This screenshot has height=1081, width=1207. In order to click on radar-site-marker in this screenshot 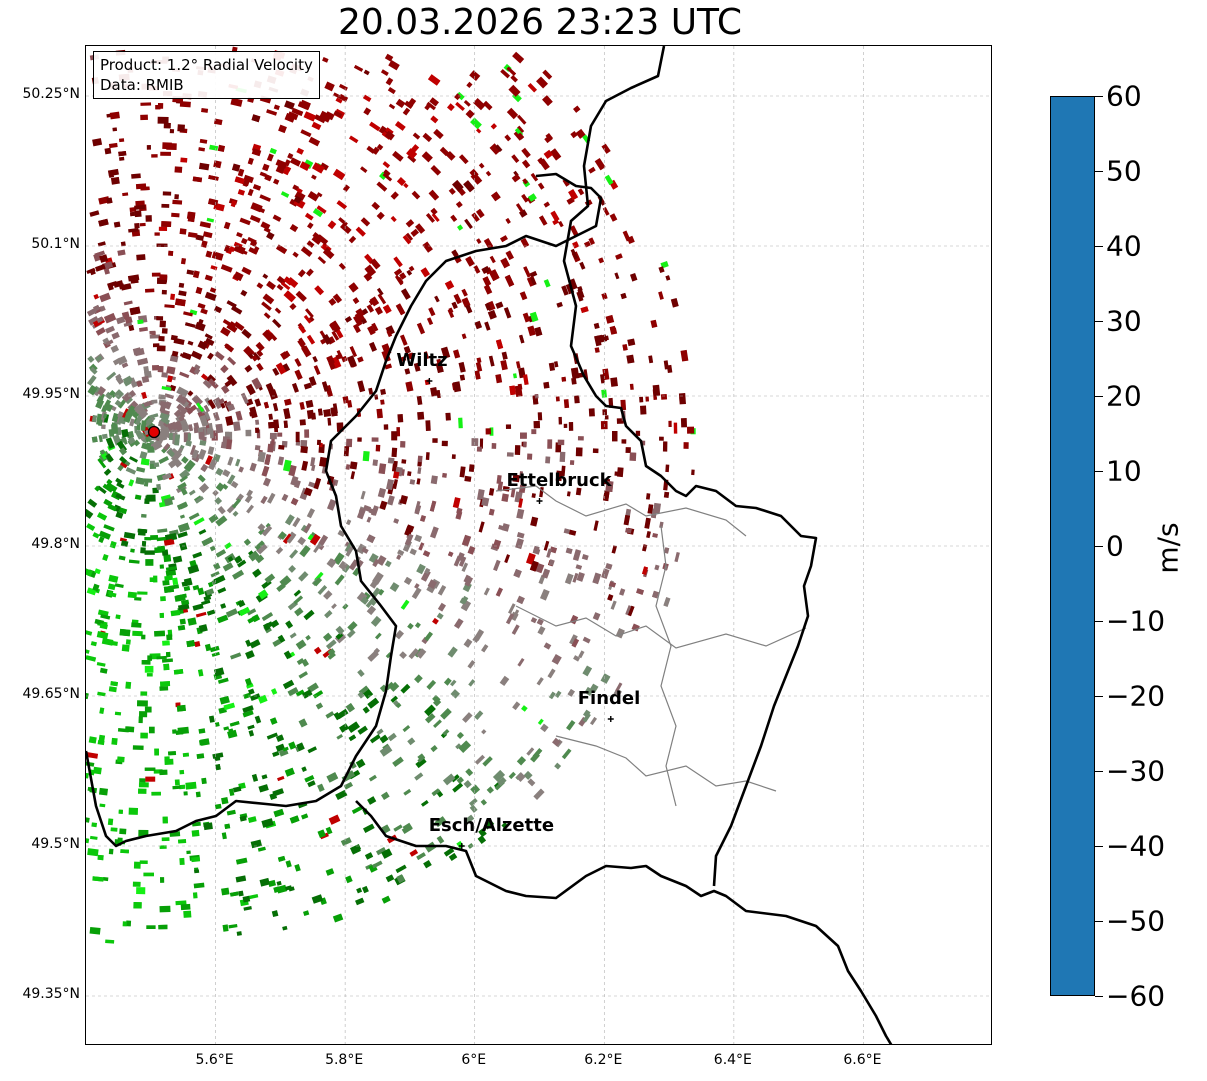, I will do `click(154, 432)`.